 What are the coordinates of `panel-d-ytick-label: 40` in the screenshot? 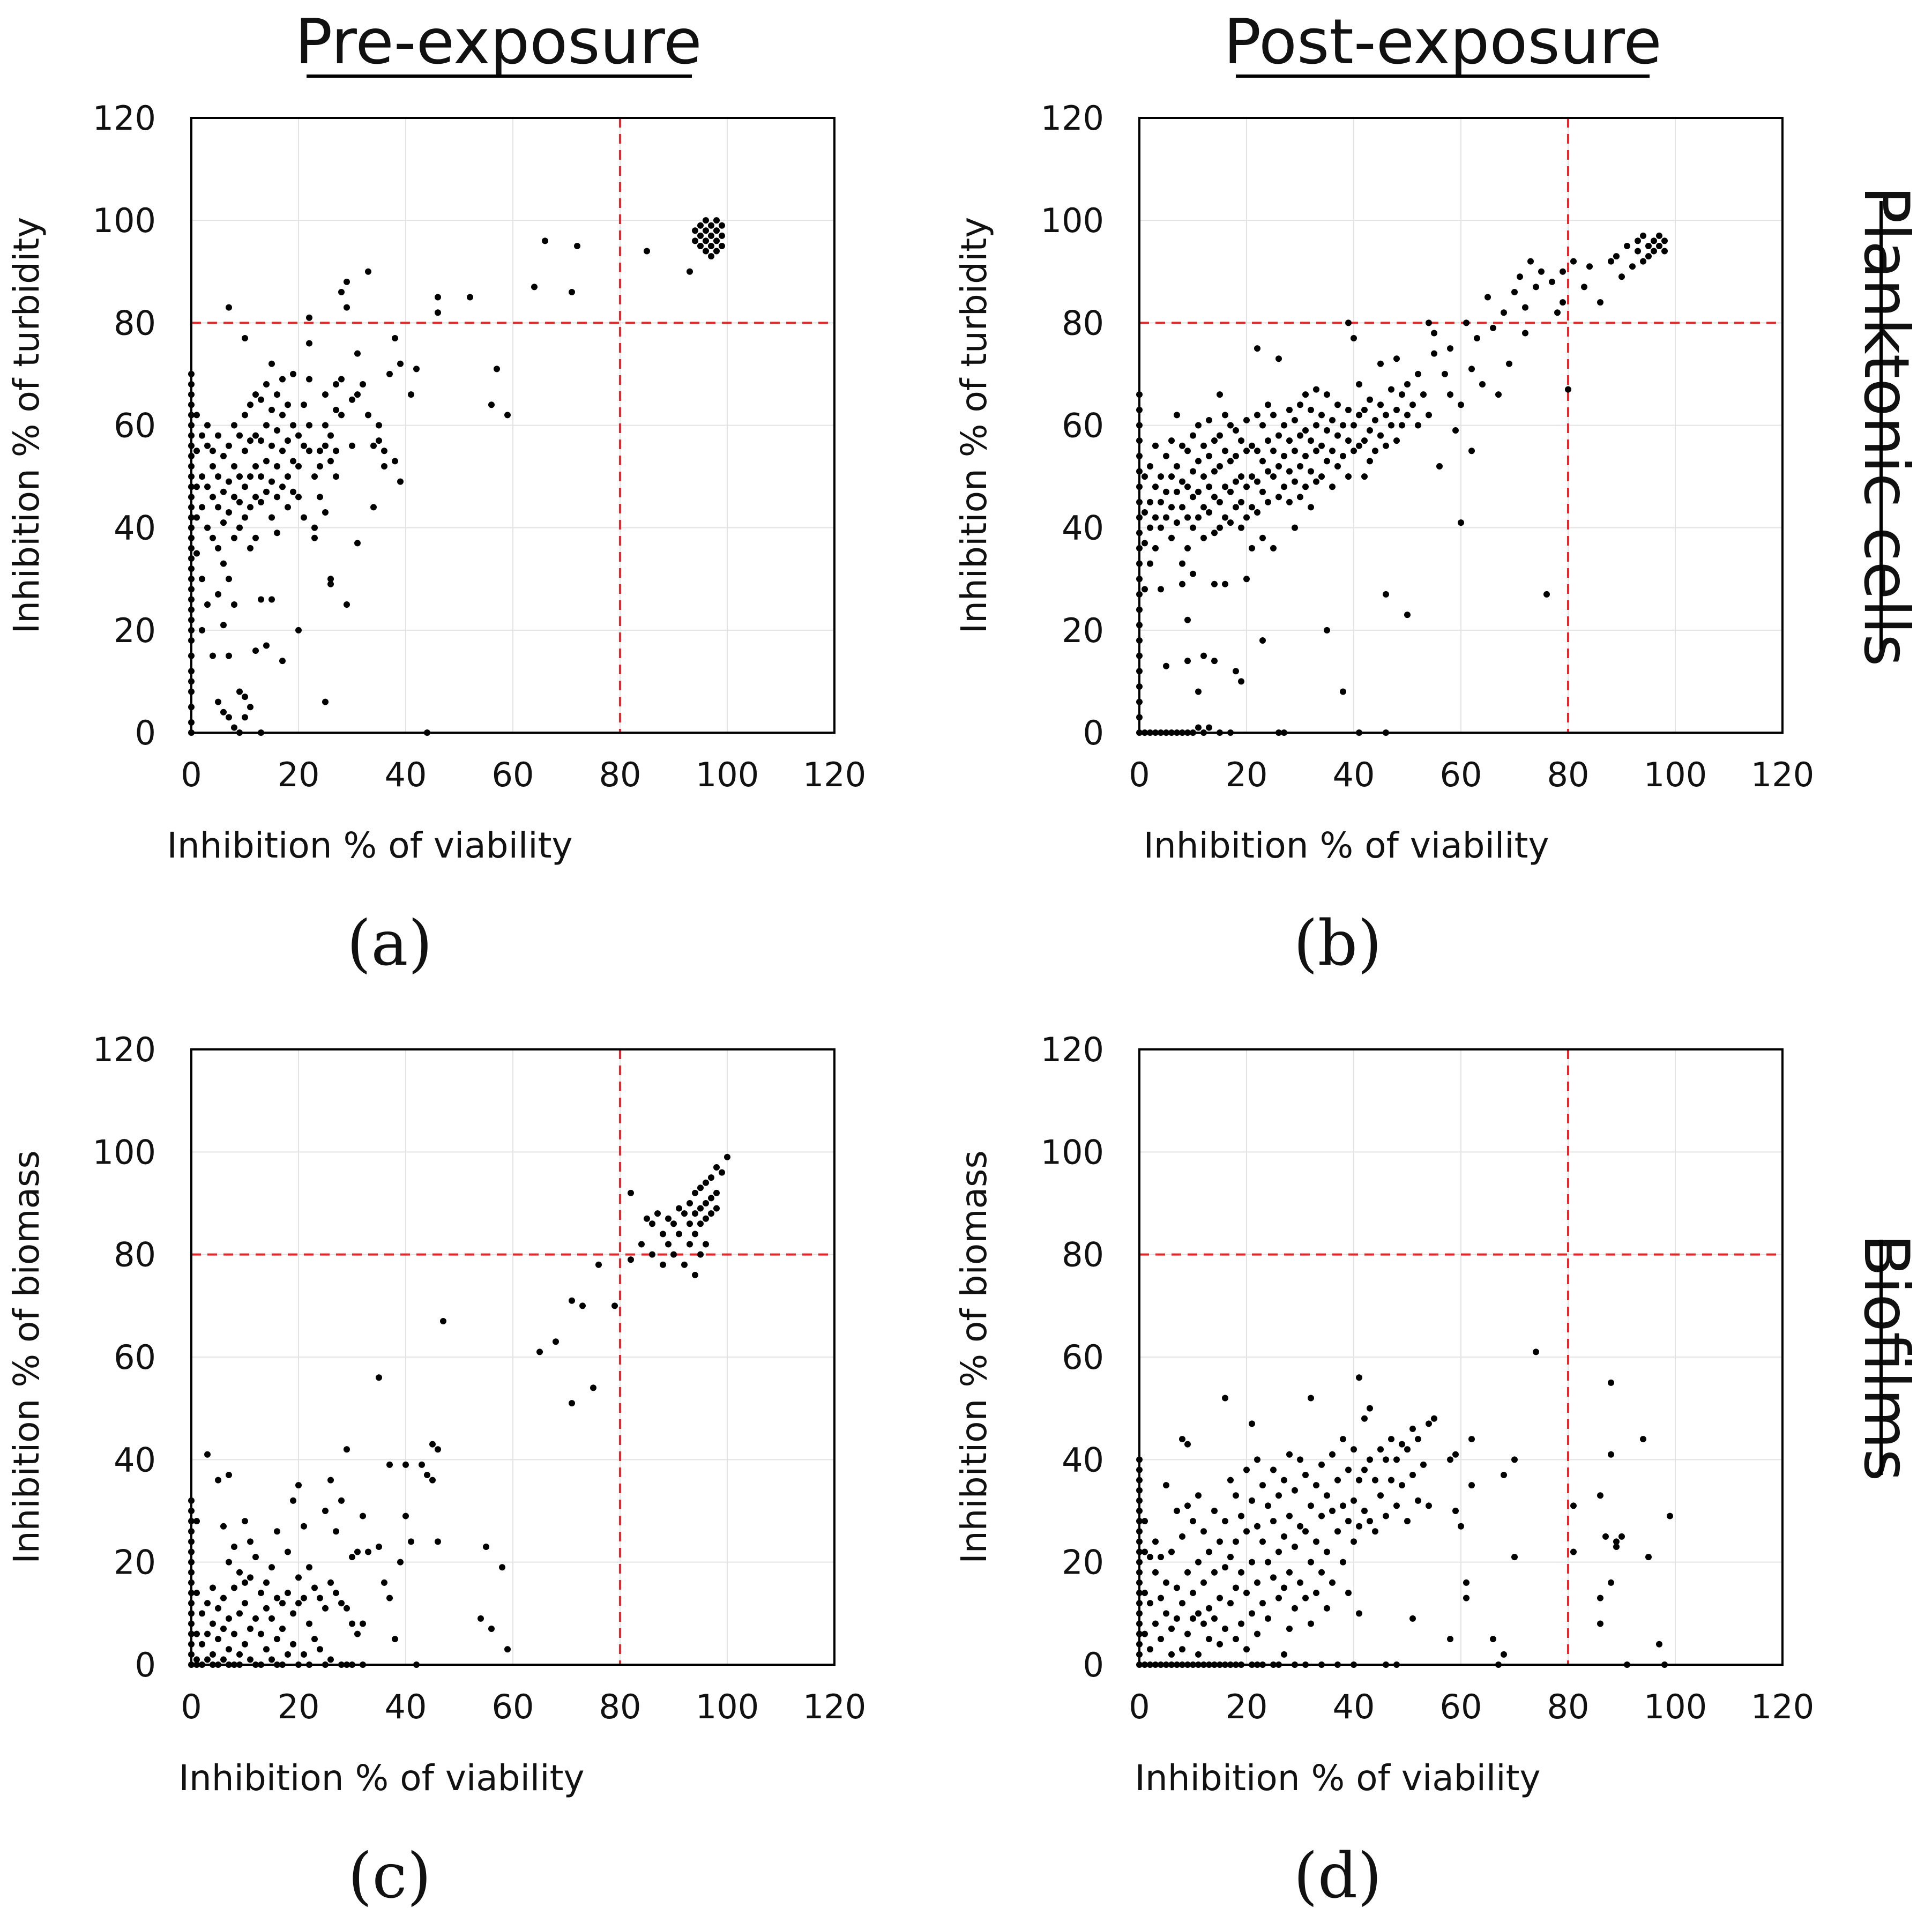 It's located at (1083, 1459).